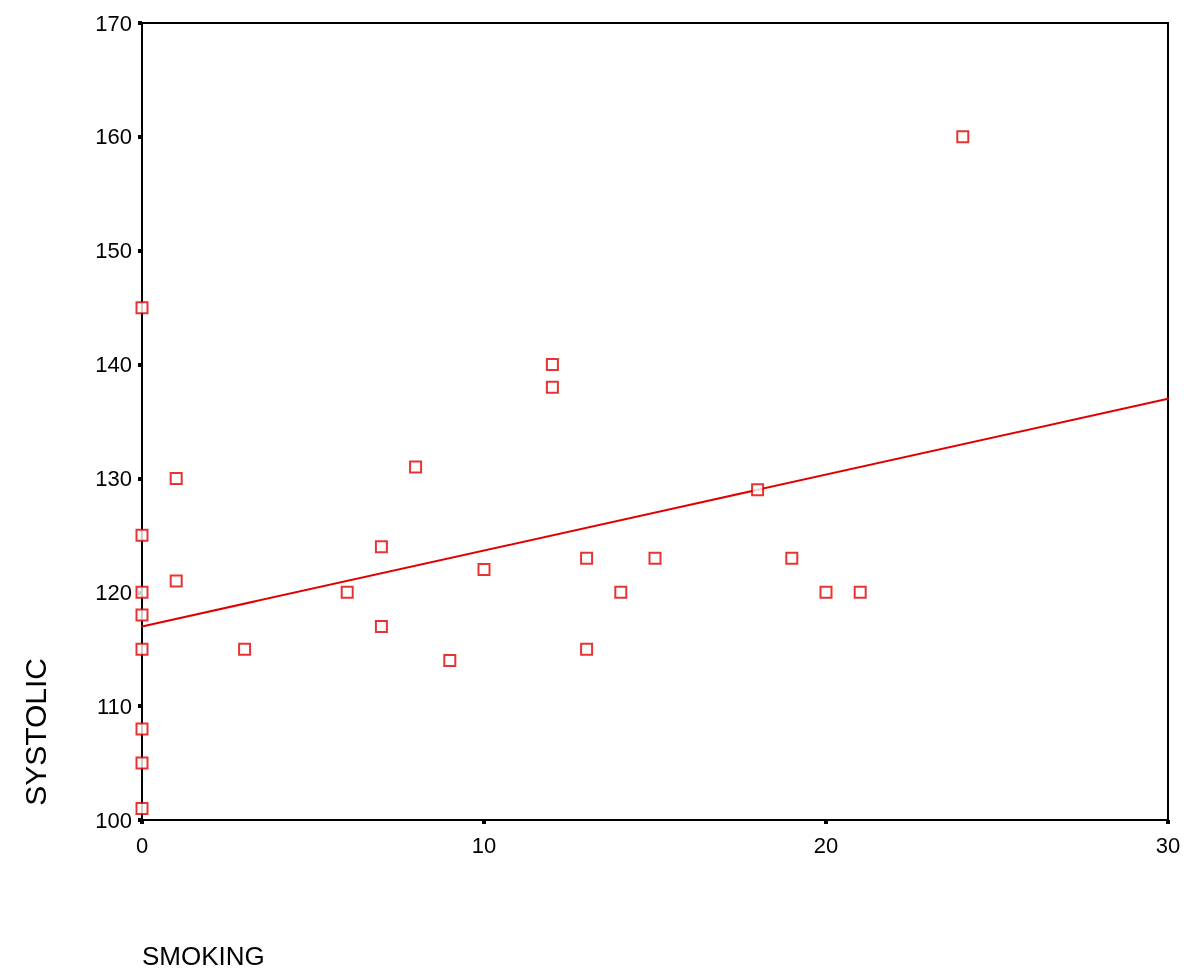  Describe the element at coordinates (113, 251) in the screenshot. I see `y-tick-label: 150` at that location.